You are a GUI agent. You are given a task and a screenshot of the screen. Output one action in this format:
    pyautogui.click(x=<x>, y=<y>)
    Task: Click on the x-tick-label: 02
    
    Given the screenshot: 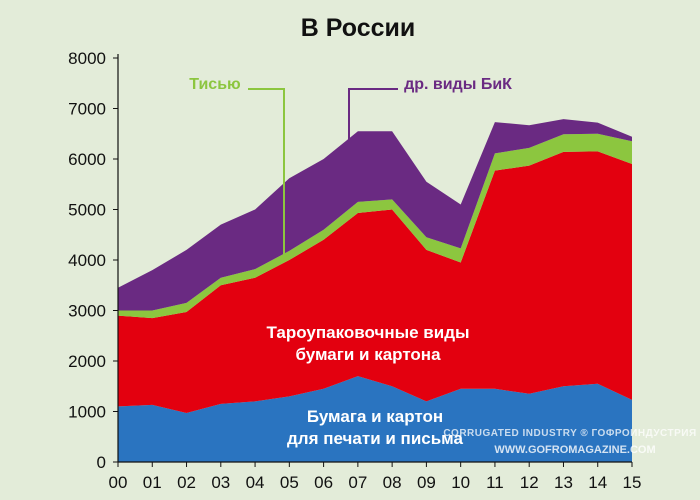 What is the action you would take?
    pyautogui.click(x=186, y=482)
    